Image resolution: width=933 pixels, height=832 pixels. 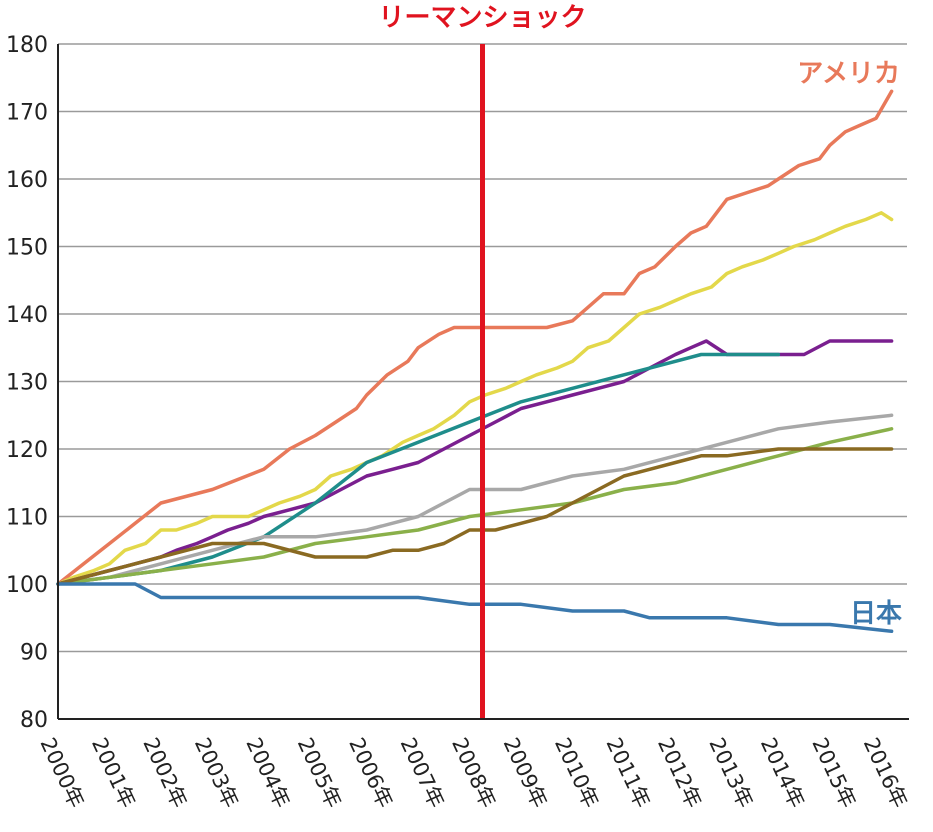 What do you see at coordinates (164, 773) in the screenshot?
I see `x-tick-label: 2002年` at bounding box center [164, 773].